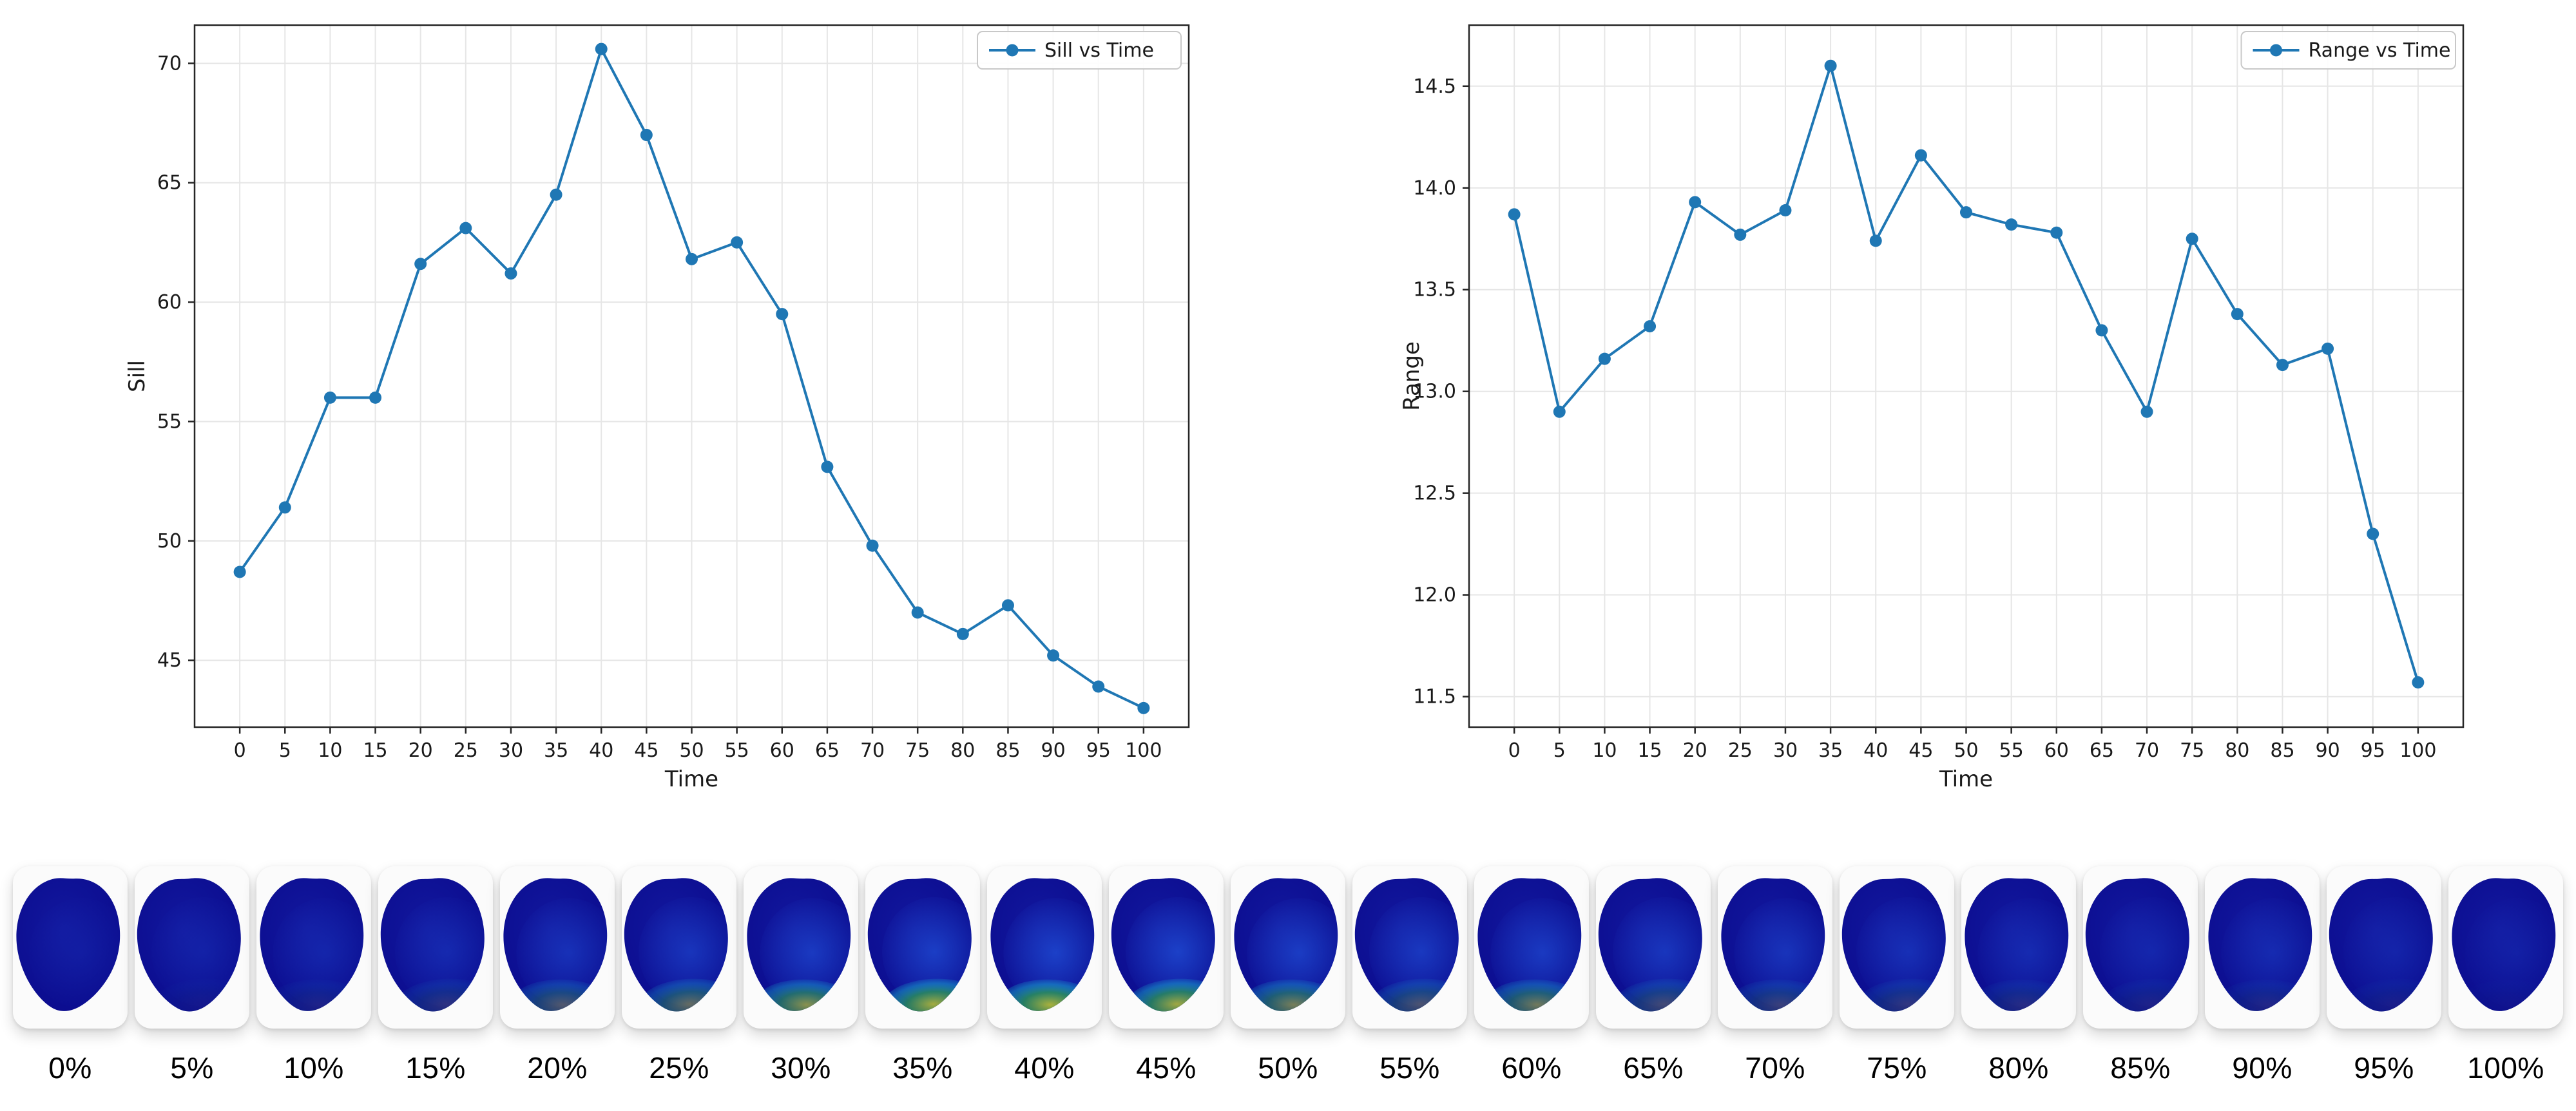  I want to click on thumbnail-percentage-label: 15%, so click(436, 1068).